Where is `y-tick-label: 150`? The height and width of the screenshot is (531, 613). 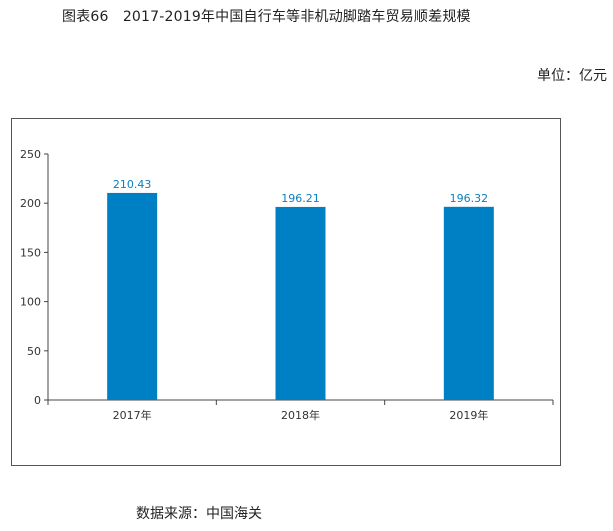
y-tick-label: 150 is located at coordinates (30, 252).